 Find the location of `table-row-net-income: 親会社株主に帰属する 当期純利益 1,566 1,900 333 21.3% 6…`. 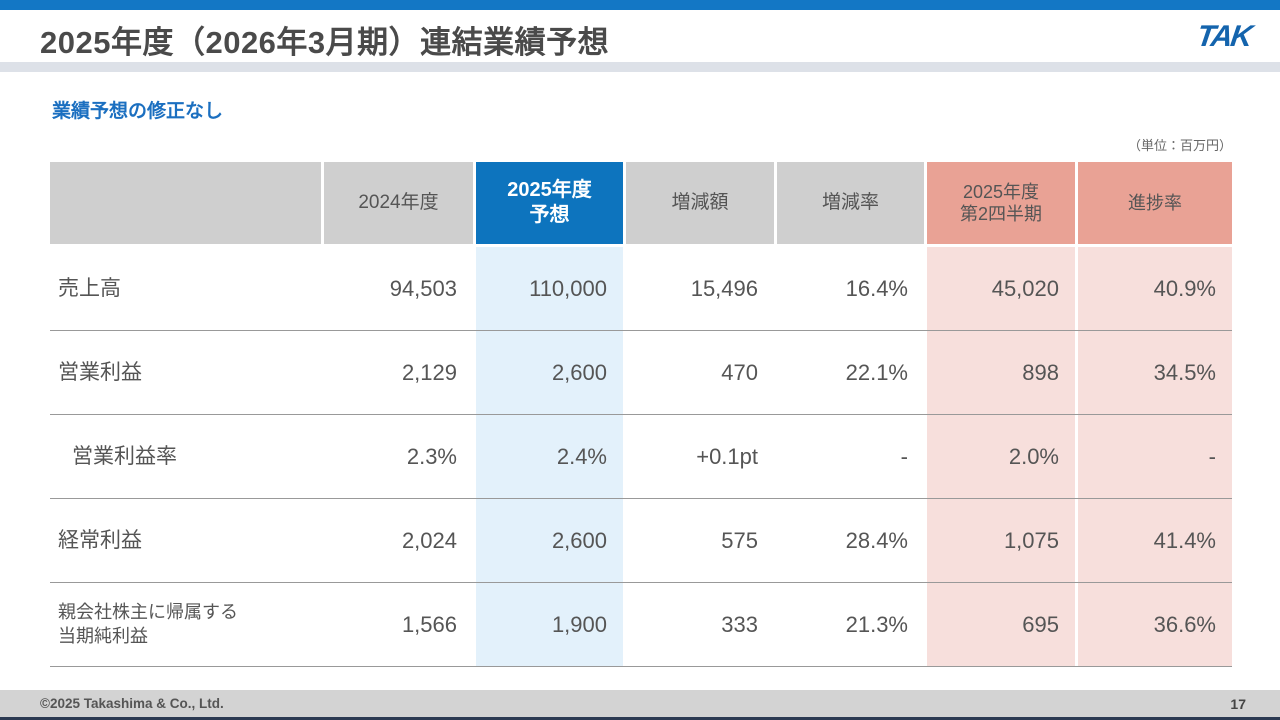

table-row-net-income: 親会社株主に帰属する 当期純利益 1,566 1,900 333 21.3% 6… is located at coordinates (641, 625).